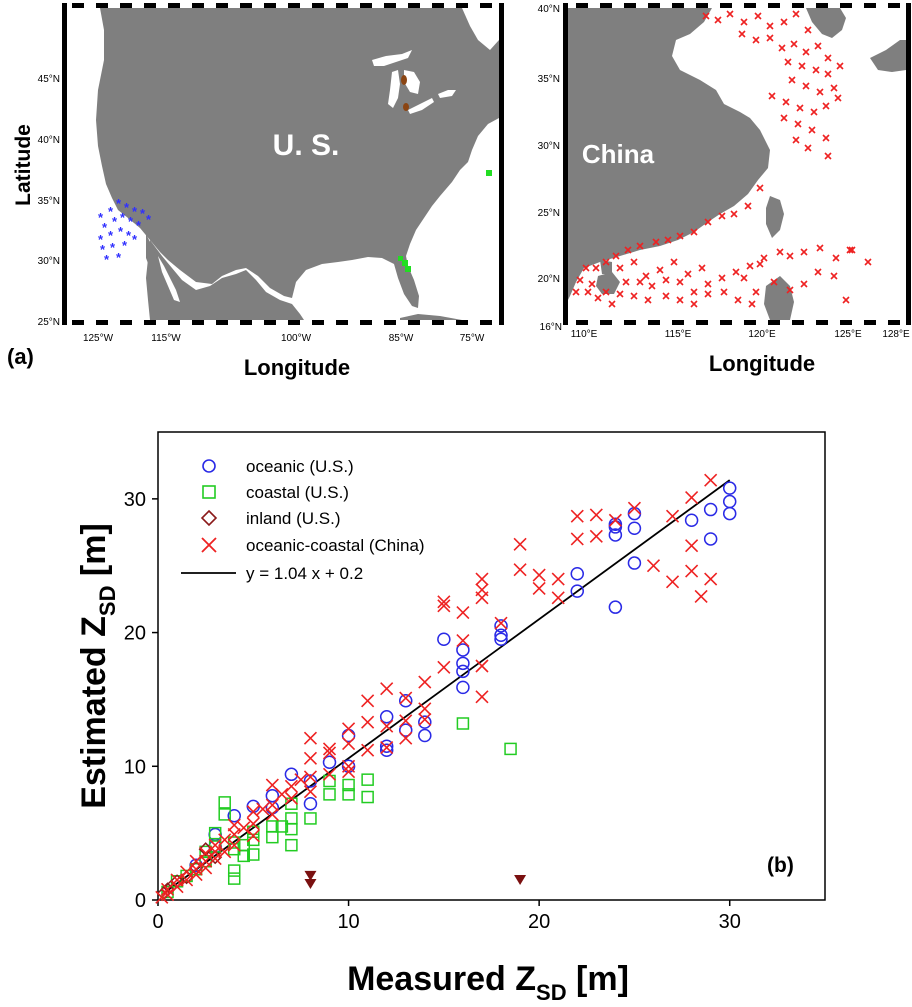 Image resolution: width=912 pixels, height=1007 pixels. Describe the element at coordinates (209, 492) in the screenshot. I see `legend-marker-square` at that location.